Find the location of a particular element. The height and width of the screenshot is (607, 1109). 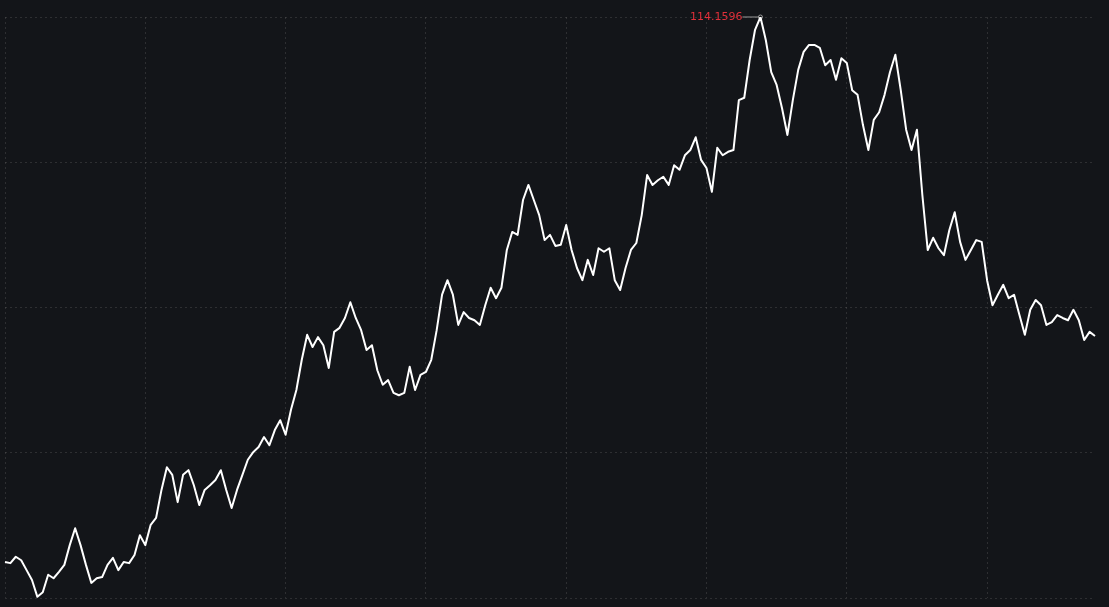

annotation: 114.1596 is located at coordinates (716, 16).